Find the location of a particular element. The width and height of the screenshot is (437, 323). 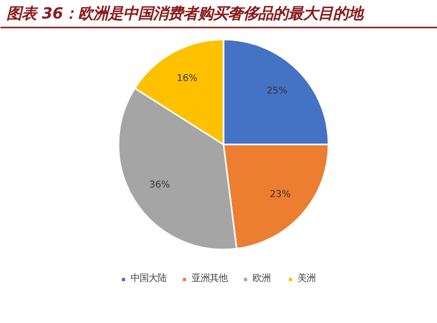

data-label: 36% is located at coordinates (159, 185).